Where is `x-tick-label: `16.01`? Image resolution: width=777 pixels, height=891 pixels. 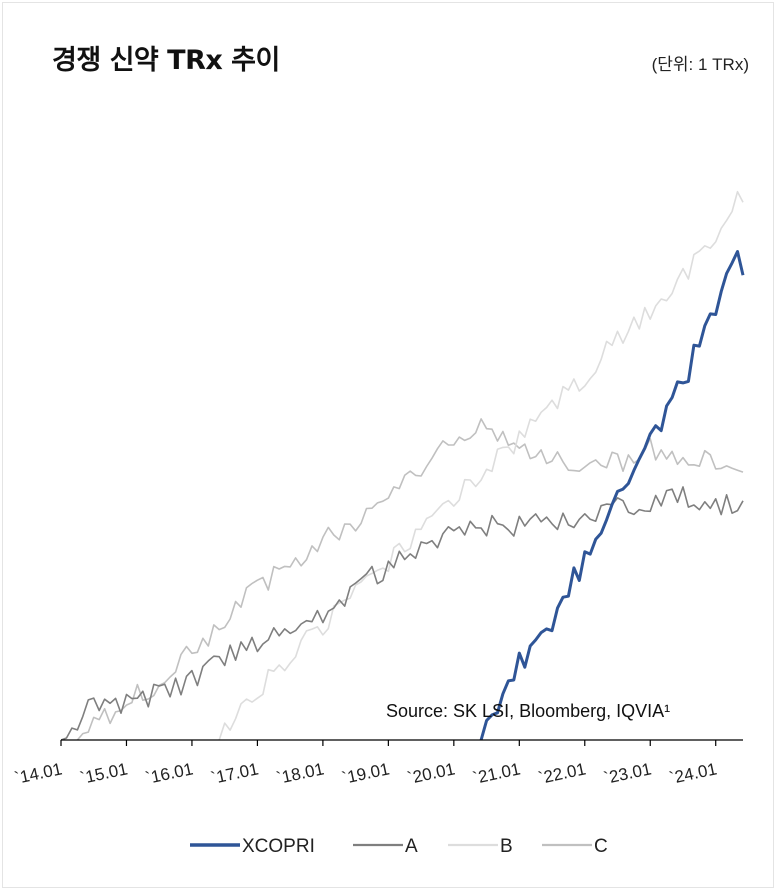
x-tick-label: `16.01 is located at coordinates (169, 773).